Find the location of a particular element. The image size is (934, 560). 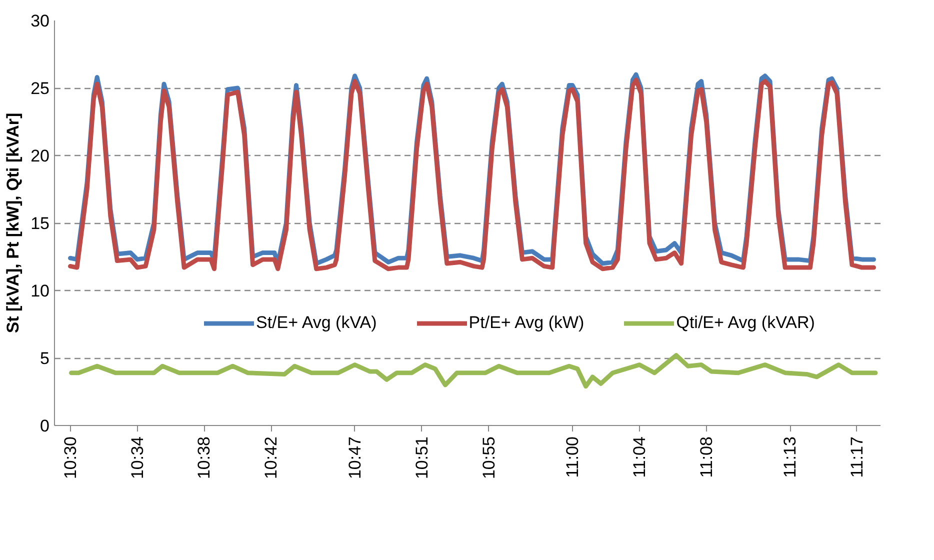

x-tick-label: 11:13 is located at coordinates (790, 457).